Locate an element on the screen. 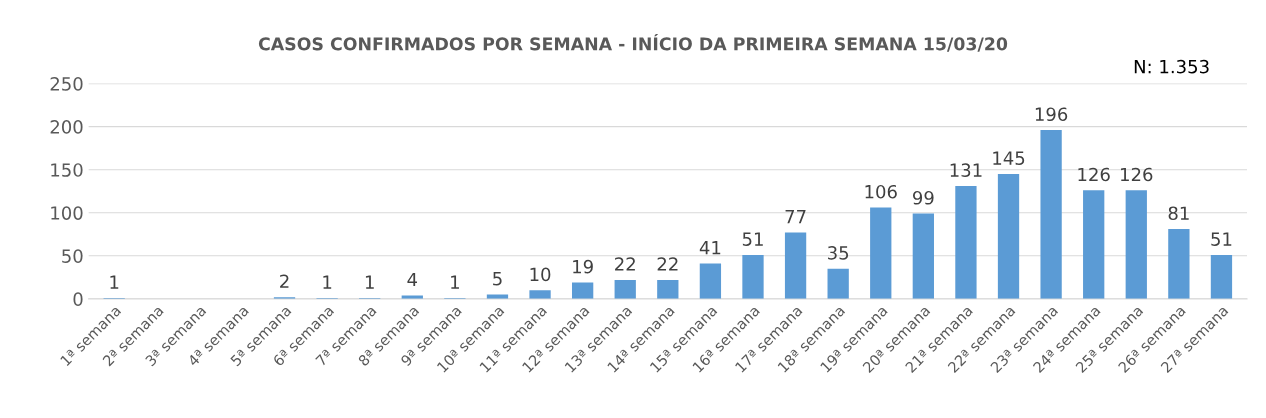 Image resolution: width=1266 pixels, height=418 pixels. y-tick-label: 200 is located at coordinates (66, 127).